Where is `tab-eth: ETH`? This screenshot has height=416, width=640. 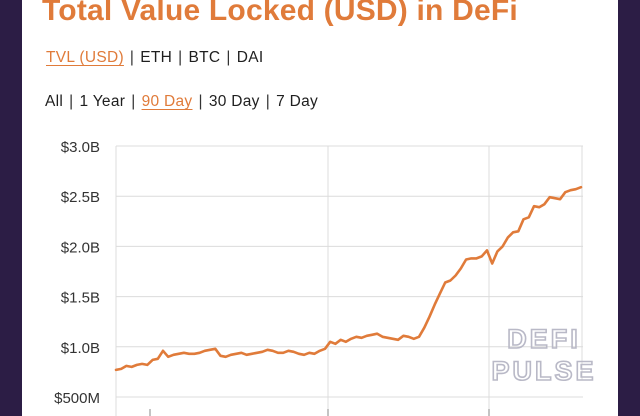 tab-eth: ETH is located at coordinates (156, 57).